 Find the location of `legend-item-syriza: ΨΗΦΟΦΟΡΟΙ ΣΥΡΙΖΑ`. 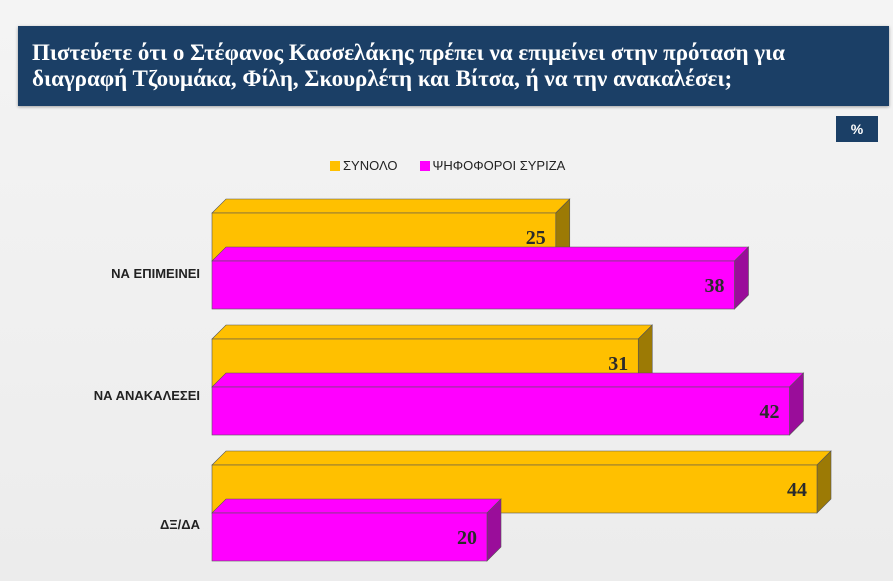

legend-item-syriza: ΨΗΦΟΦΟΡΟΙ ΣΥΡΙΖΑ is located at coordinates (492, 165).